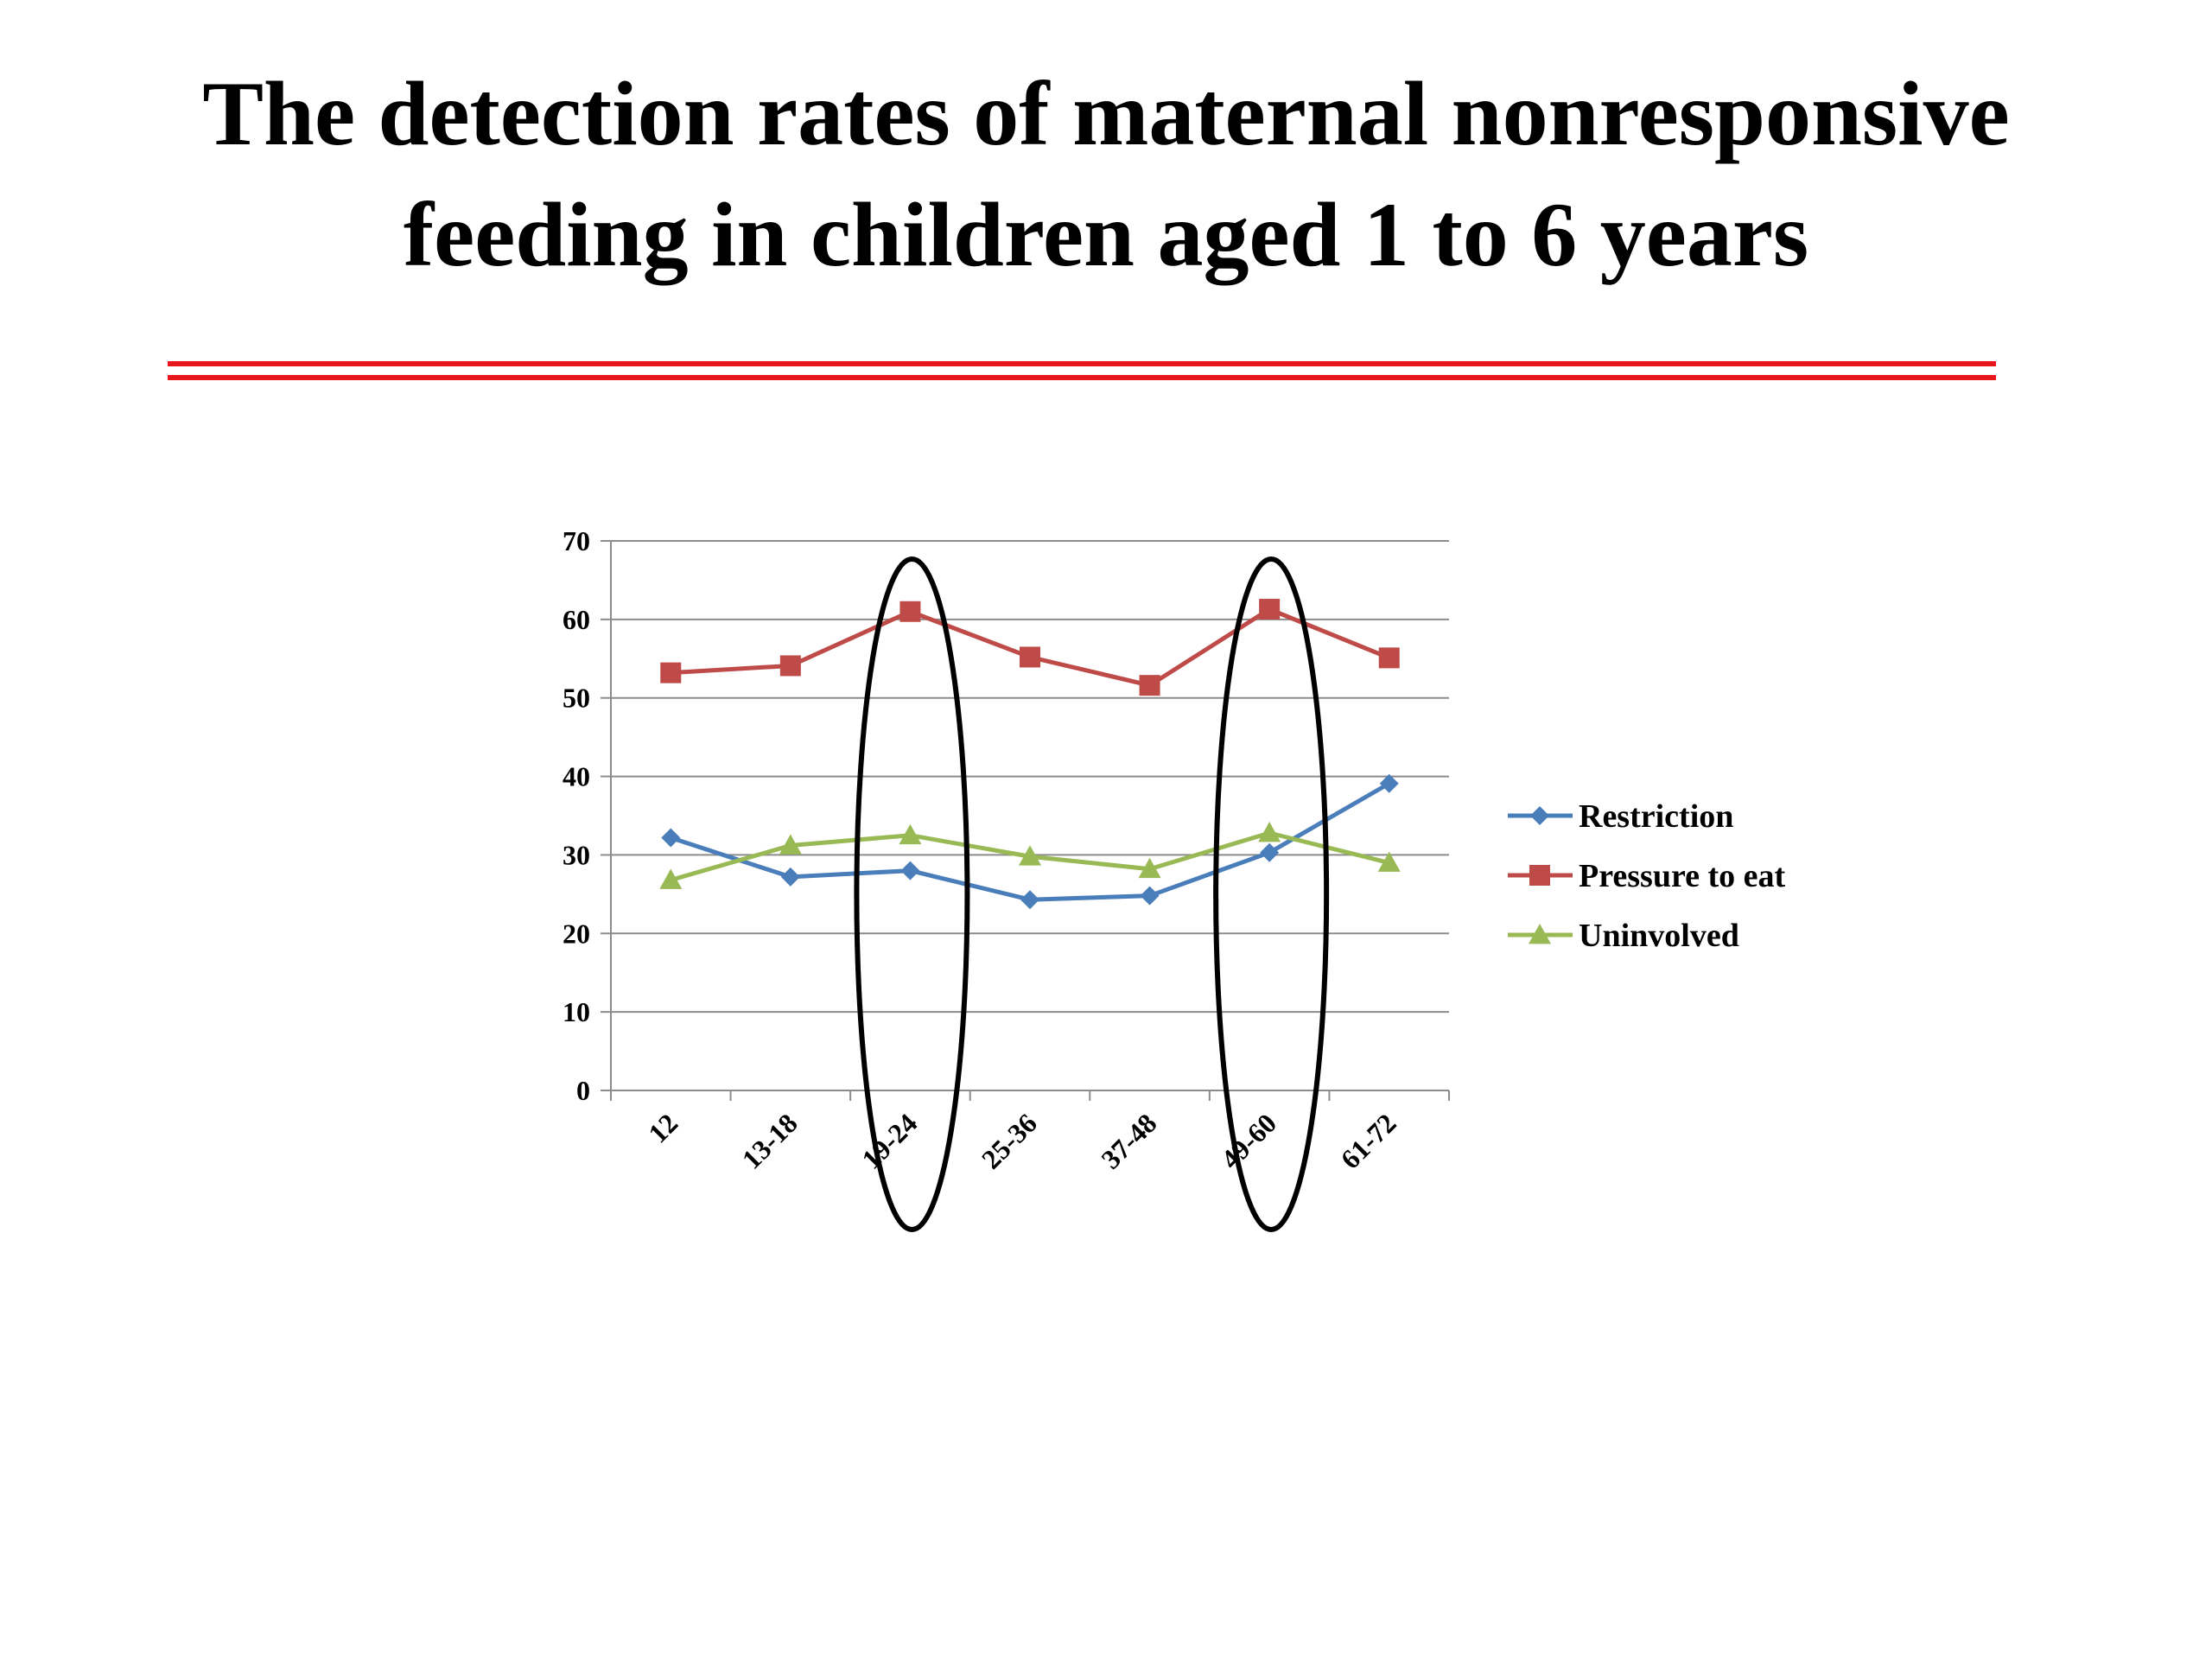 This screenshot has width=2212, height=1659. What do you see at coordinates (1539, 875) in the screenshot?
I see `legend-marker-pressure-to-eat` at bounding box center [1539, 875].